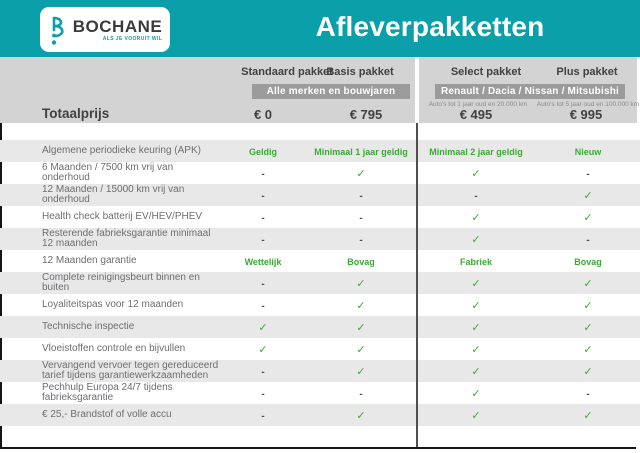  Describe the element at coordinates (287, 72) in the screenshot. I see `column-title-standaard: Standaard pakket` at that location.